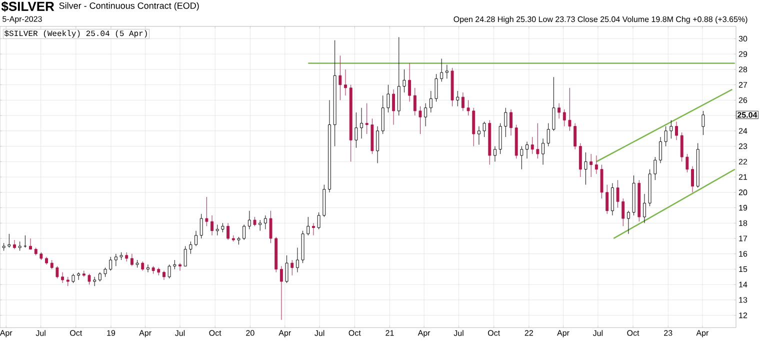 This screenshot has height=342, width=760. What do you see at coordinates (747, 115) in the screenshot?
I see `annotation: 25.04` at bounding box center [747, 115].